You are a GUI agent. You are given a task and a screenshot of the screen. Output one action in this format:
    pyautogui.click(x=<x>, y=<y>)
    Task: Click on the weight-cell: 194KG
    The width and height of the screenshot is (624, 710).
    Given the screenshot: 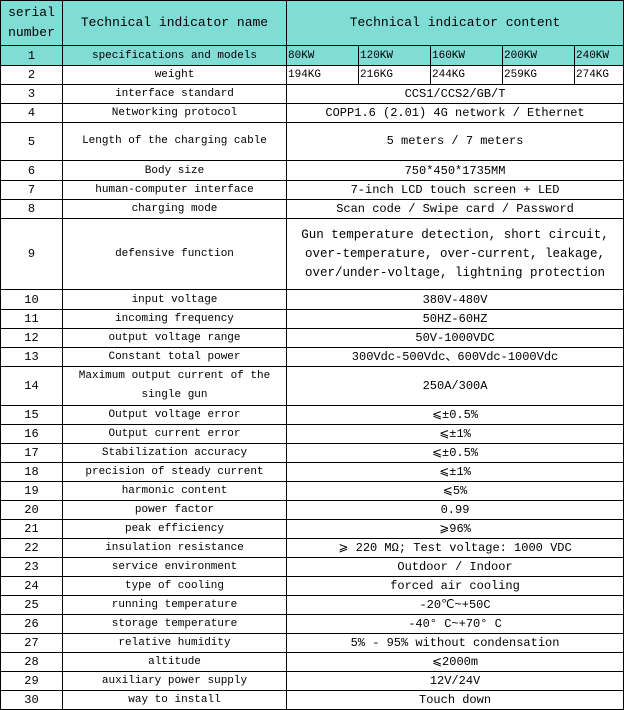 What is the action you would take?
    pyautogui.click(x=322, y=75)
    